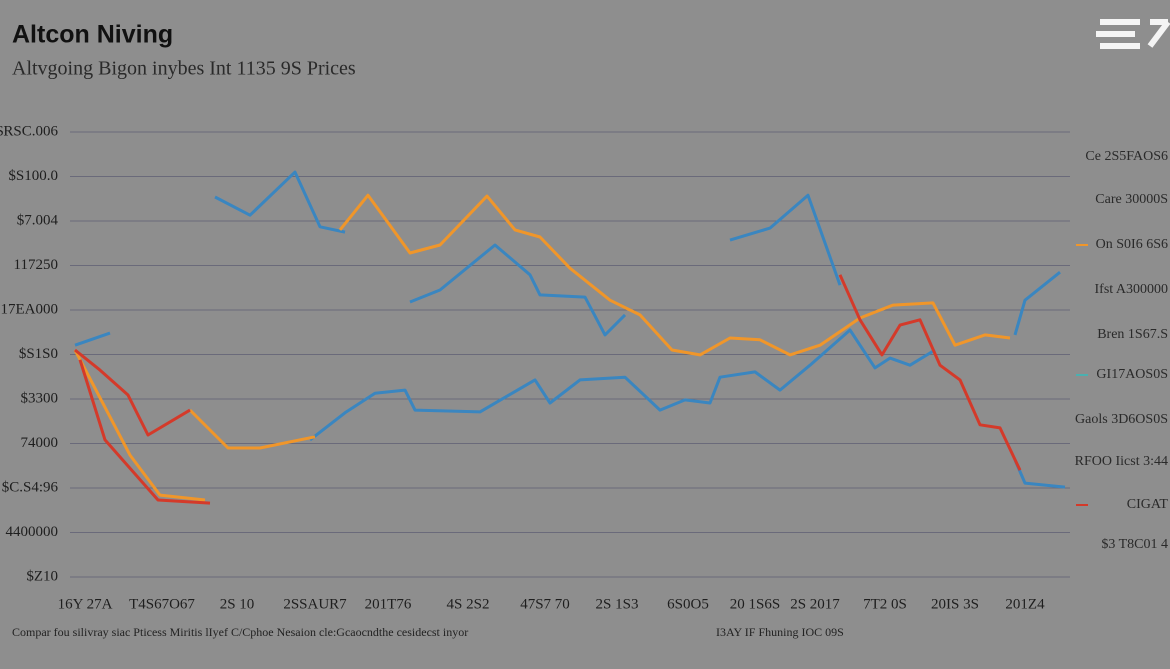 The image size is (1170, 669). What do you see at coordinates (885, 604) in the screenshot?
I see `x-tick-label: 7T2 0S` at bounding box center [885, 604].